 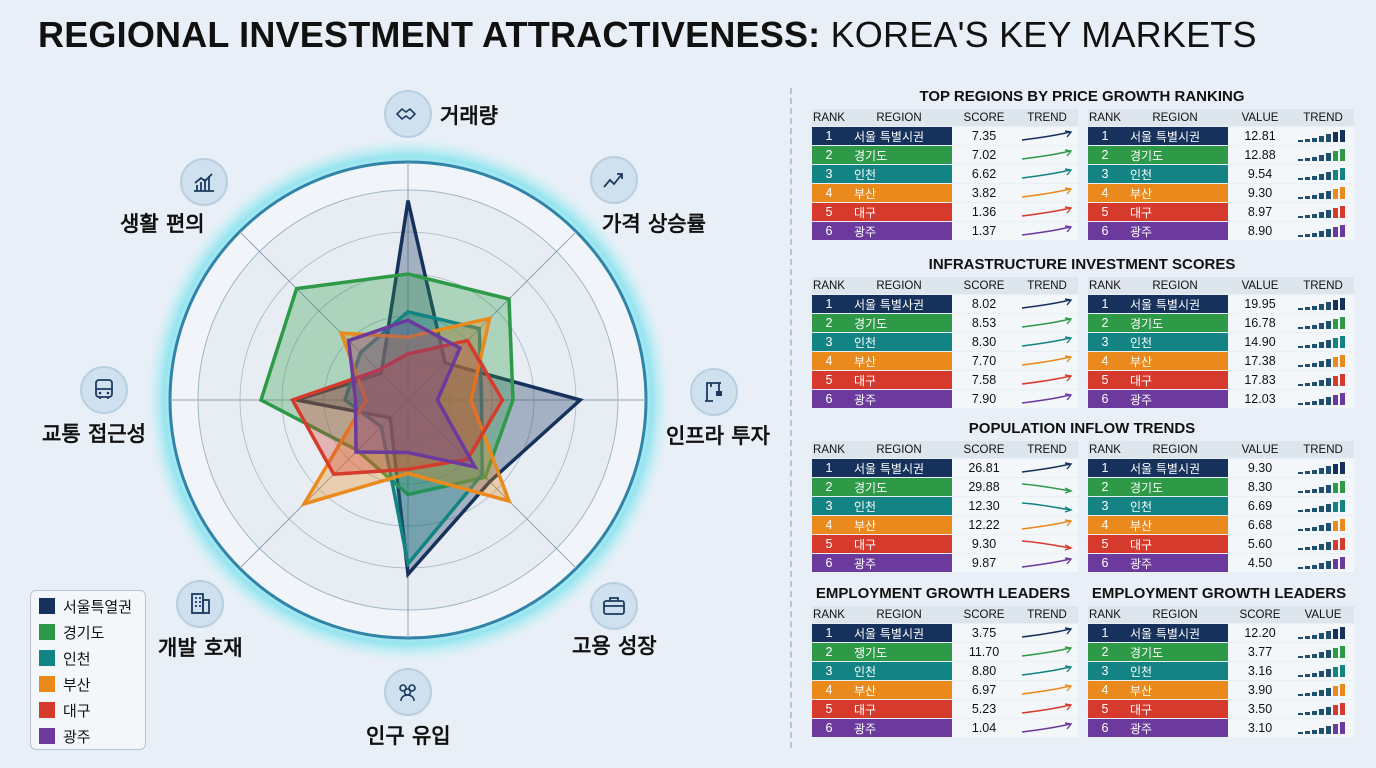 What do you see at coordinates (204, 182) in the screenshot?
I see `bar-chart-icon` at bounding box center [204, 182].